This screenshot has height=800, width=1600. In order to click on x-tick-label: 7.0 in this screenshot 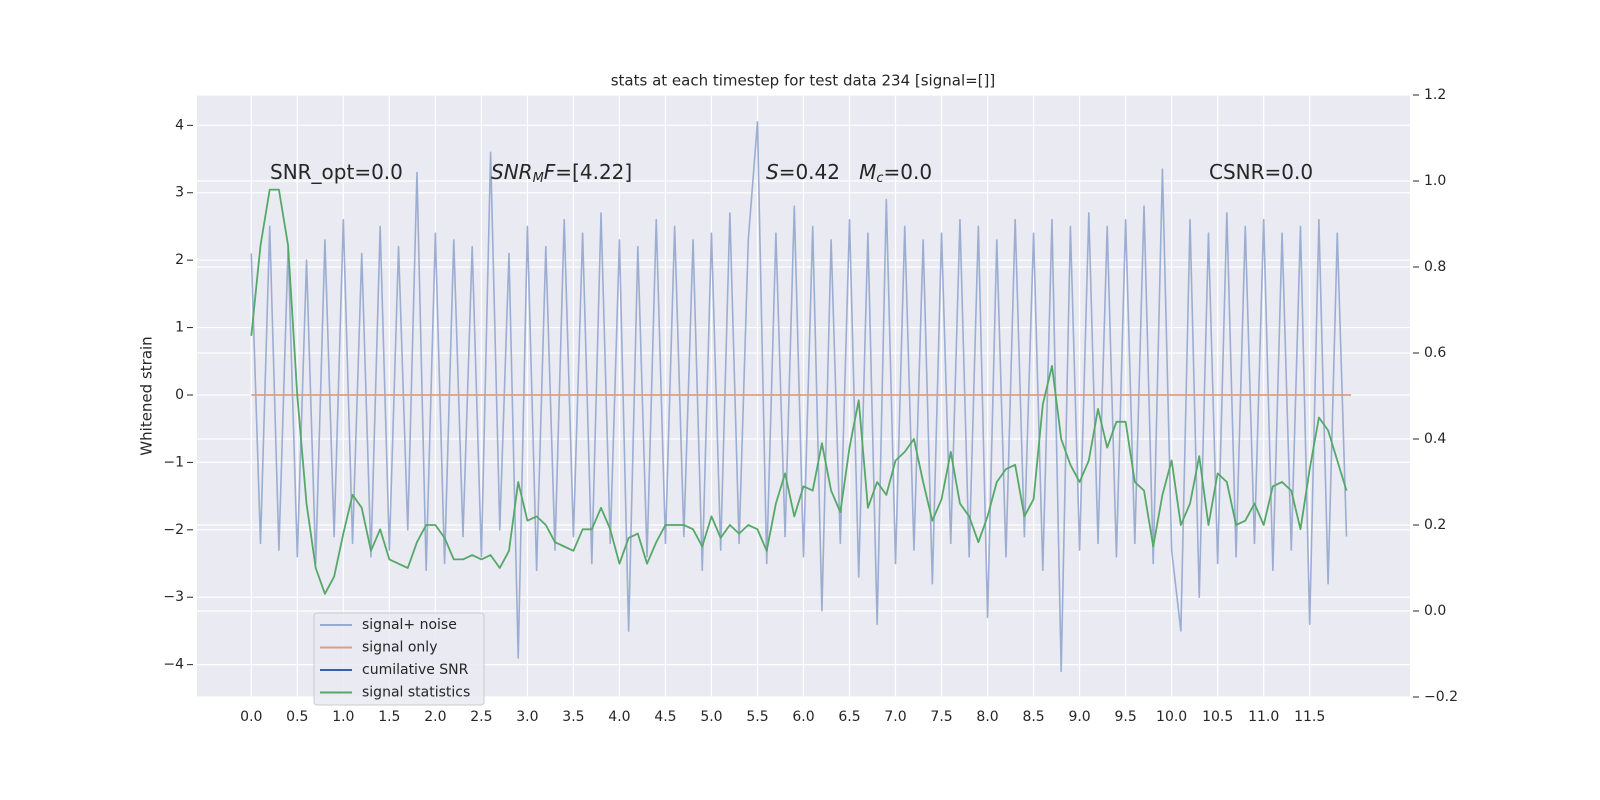, I will do `click(895, 717)`.